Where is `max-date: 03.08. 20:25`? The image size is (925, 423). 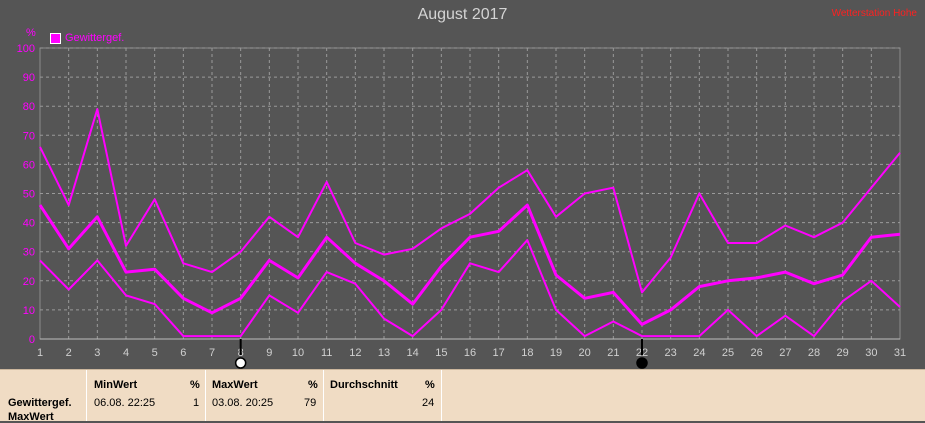
max-date: 03.08. 20:25 is located at coordinates (243, 403).